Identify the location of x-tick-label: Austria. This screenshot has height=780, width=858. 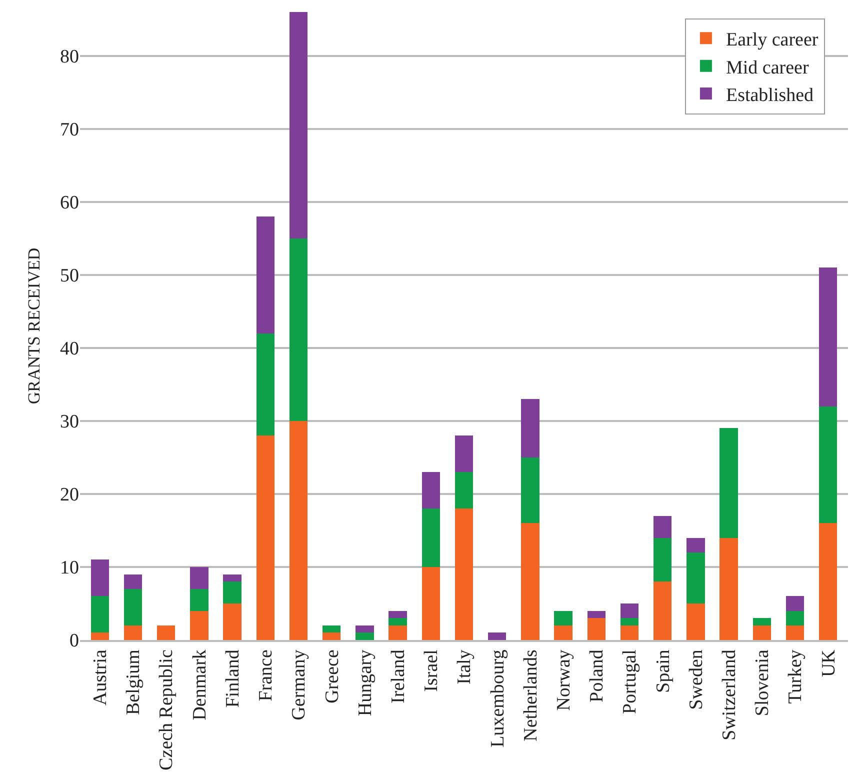
(101, 677).